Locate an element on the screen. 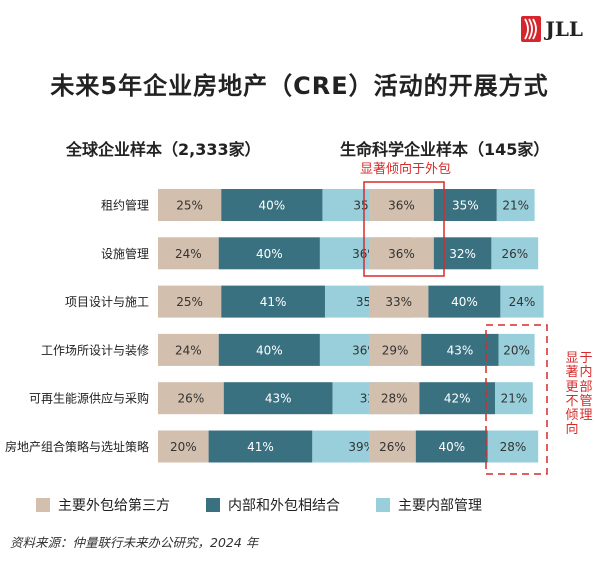 The image size is (599, 562). data-label: 33% is located at coordinates (398, 302).